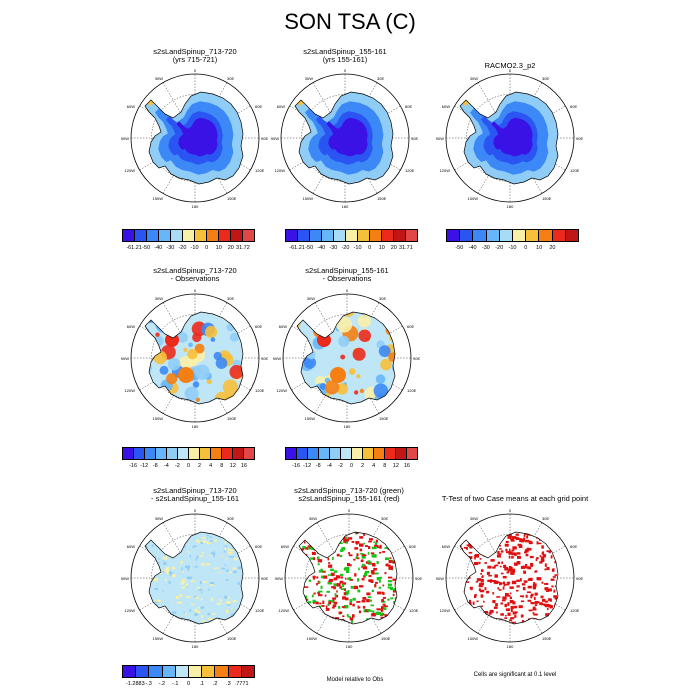  I want to click on longitude-label: 60W, so click(281, 106).